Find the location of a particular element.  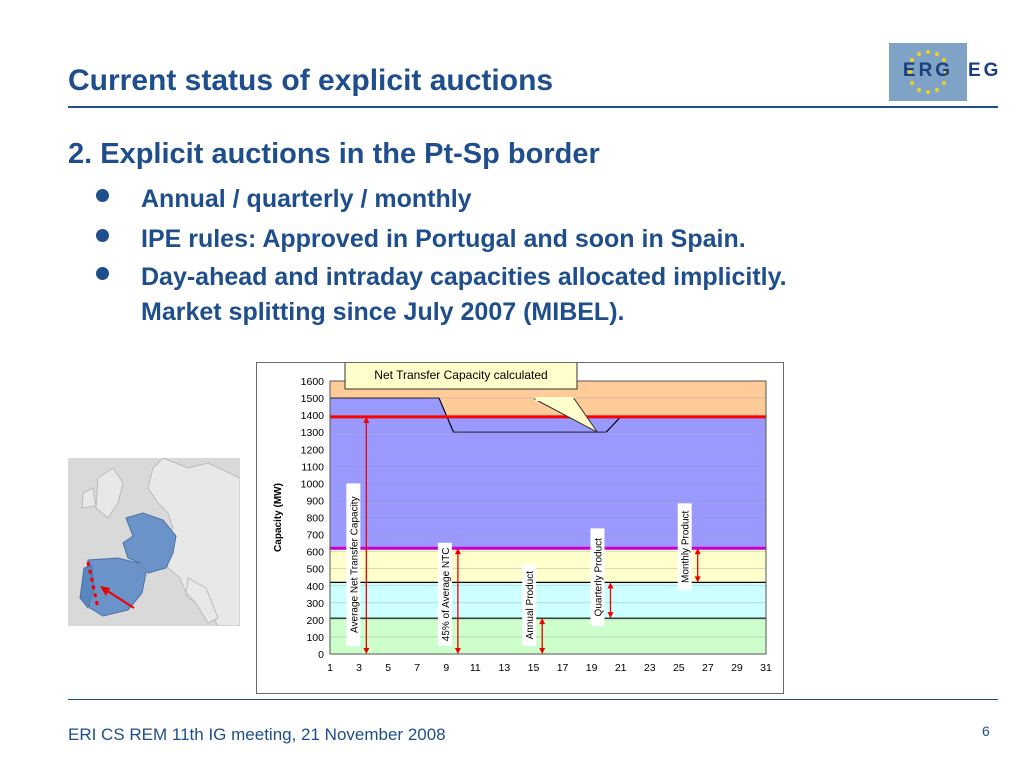

y-tick-label: 1200 is located at coordinates (313, 450).